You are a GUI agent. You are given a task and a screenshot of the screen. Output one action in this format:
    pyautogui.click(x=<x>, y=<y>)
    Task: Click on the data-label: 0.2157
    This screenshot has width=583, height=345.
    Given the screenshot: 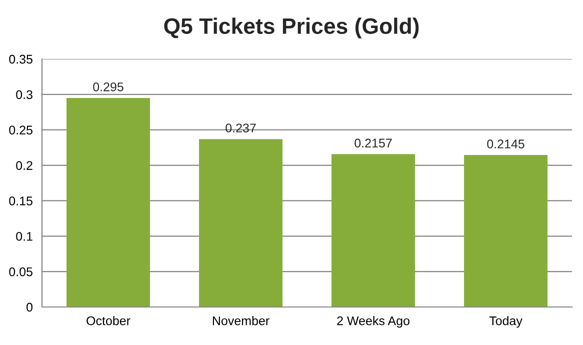 What is the action you would take?
    pyautogui.click(x=373, y=143)
    